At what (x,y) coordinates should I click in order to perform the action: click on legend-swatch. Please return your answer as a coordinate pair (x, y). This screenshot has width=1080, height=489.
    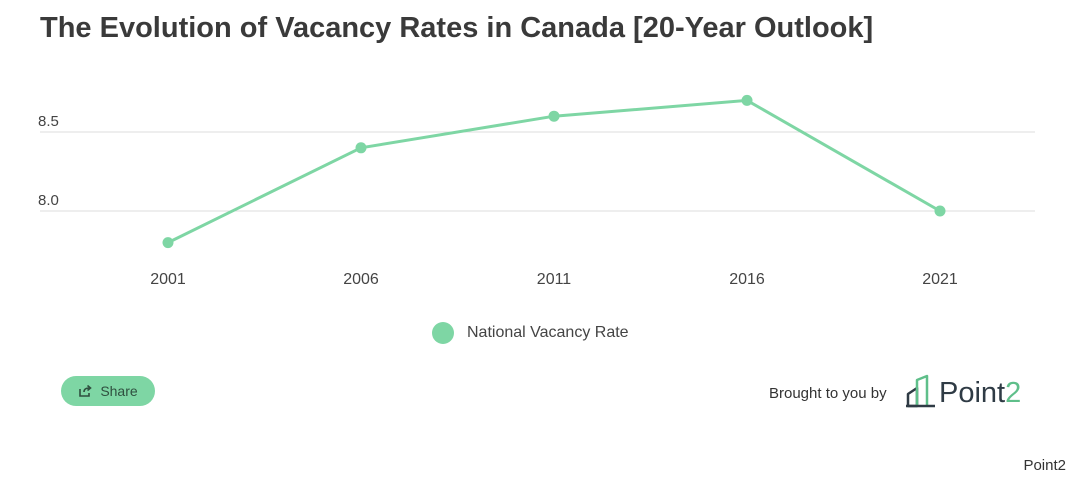
    Looking at the image, I should click on (443, 333).